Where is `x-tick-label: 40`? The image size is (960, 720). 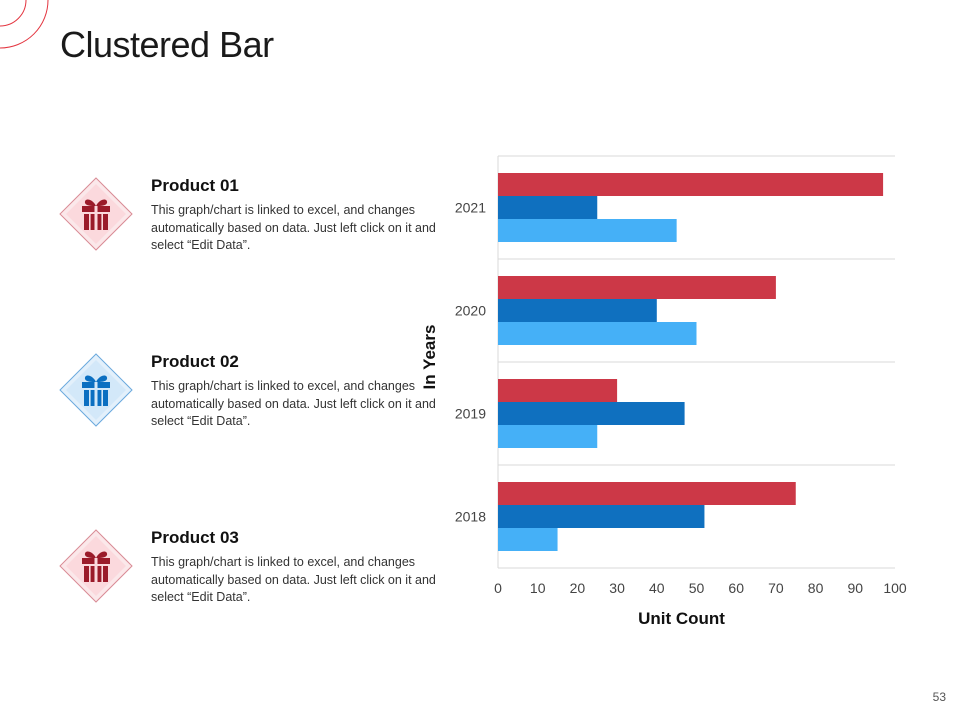
x-tick-label: 40 is located at coordinates (657, 588).